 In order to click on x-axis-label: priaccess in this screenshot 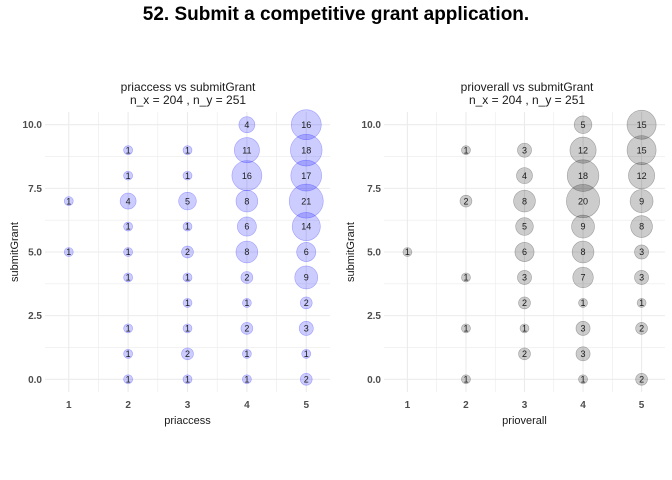, I will do `click(187, 421)`.